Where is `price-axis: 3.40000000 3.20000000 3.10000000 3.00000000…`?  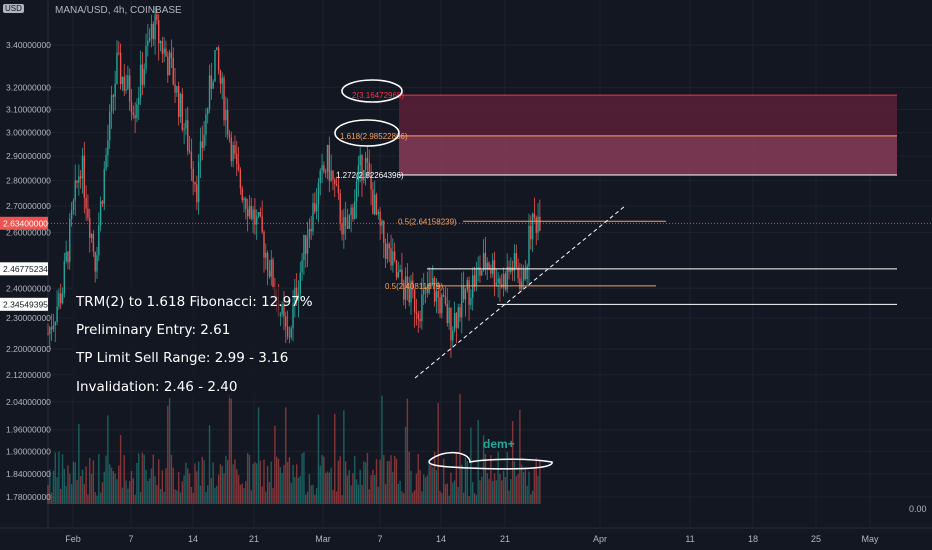
price-axis: 3.40000000 3.20000000 3.10000000 3.00000000… is located at coordinates (25, 271).